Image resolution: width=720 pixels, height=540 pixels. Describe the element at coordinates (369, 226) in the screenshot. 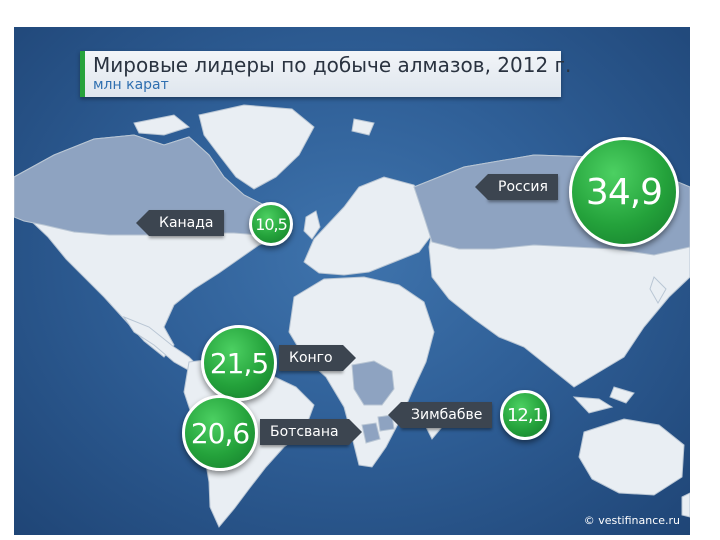

I see `europe-landmass` at that location.